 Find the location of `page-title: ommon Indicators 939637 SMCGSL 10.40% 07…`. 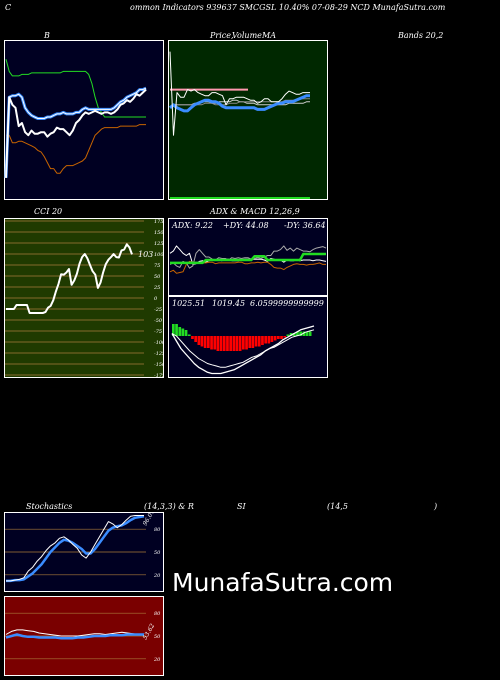

page-title: ommon Indicators 939637 SMCGSL 10.40% 07… is located at coordinates (288, 7).